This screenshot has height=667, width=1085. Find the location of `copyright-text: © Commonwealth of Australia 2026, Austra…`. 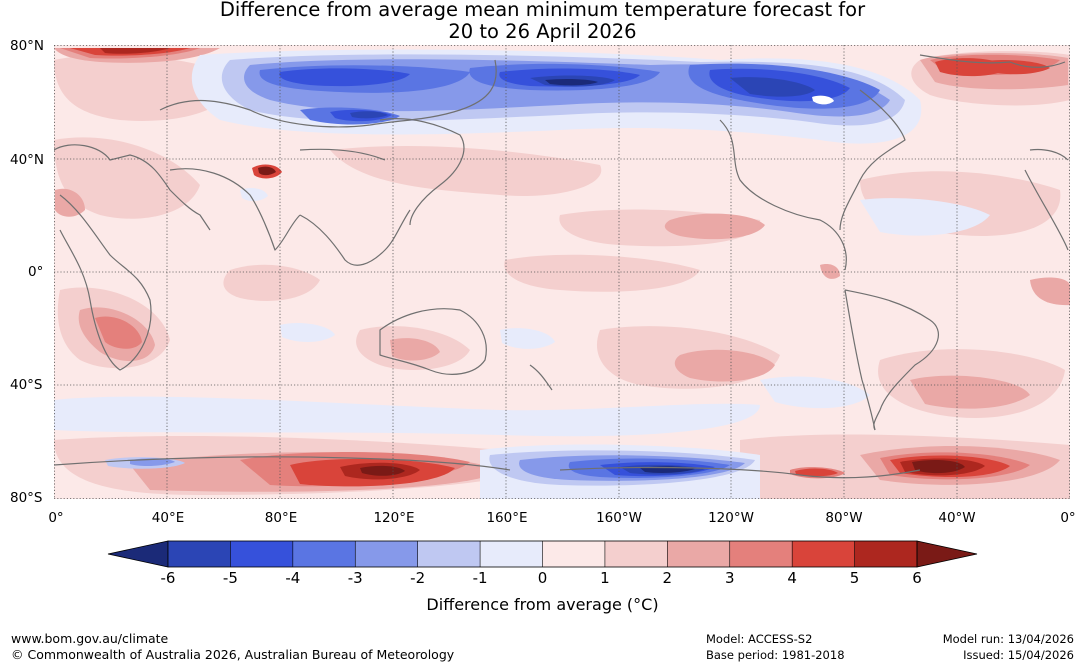

copyright-text: © Commonwealth of Australia 2026, Austra… is located at coordinates (233, 654).